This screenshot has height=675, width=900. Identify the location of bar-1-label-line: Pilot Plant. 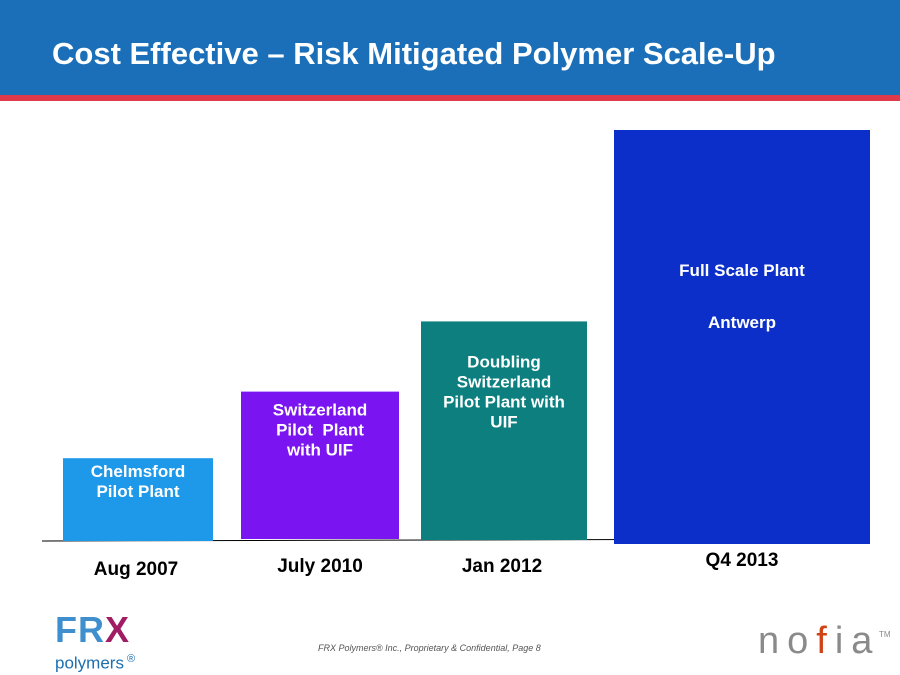
(137, 491).